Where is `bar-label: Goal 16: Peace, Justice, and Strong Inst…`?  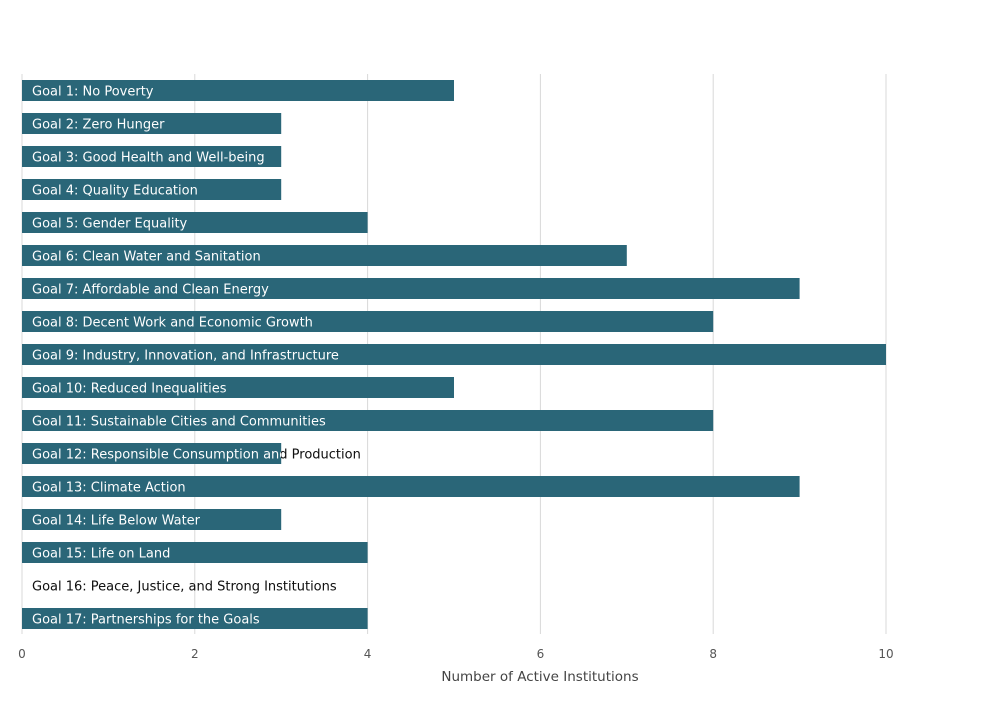
bar-label: Goal 16: Peace, Justice, and Strong Inst… is located at coordinates (184, 587).